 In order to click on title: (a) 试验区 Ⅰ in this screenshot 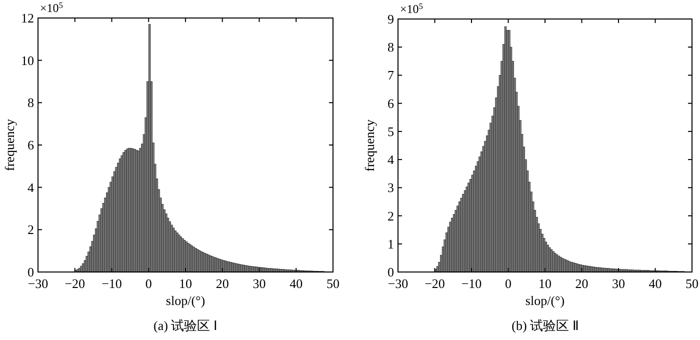, I will do `click(186, 325)`.